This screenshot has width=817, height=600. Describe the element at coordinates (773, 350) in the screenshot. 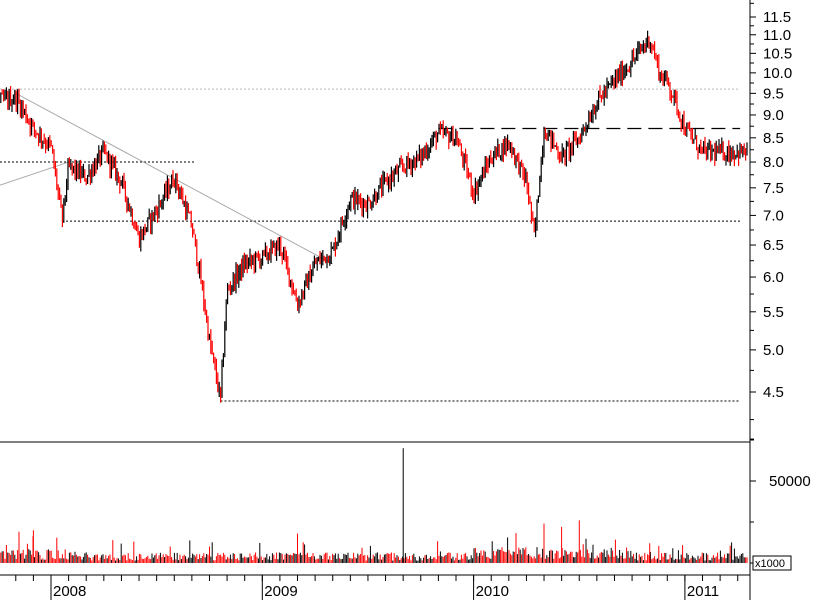

I see `price-tick-label: 5.0` at that location.